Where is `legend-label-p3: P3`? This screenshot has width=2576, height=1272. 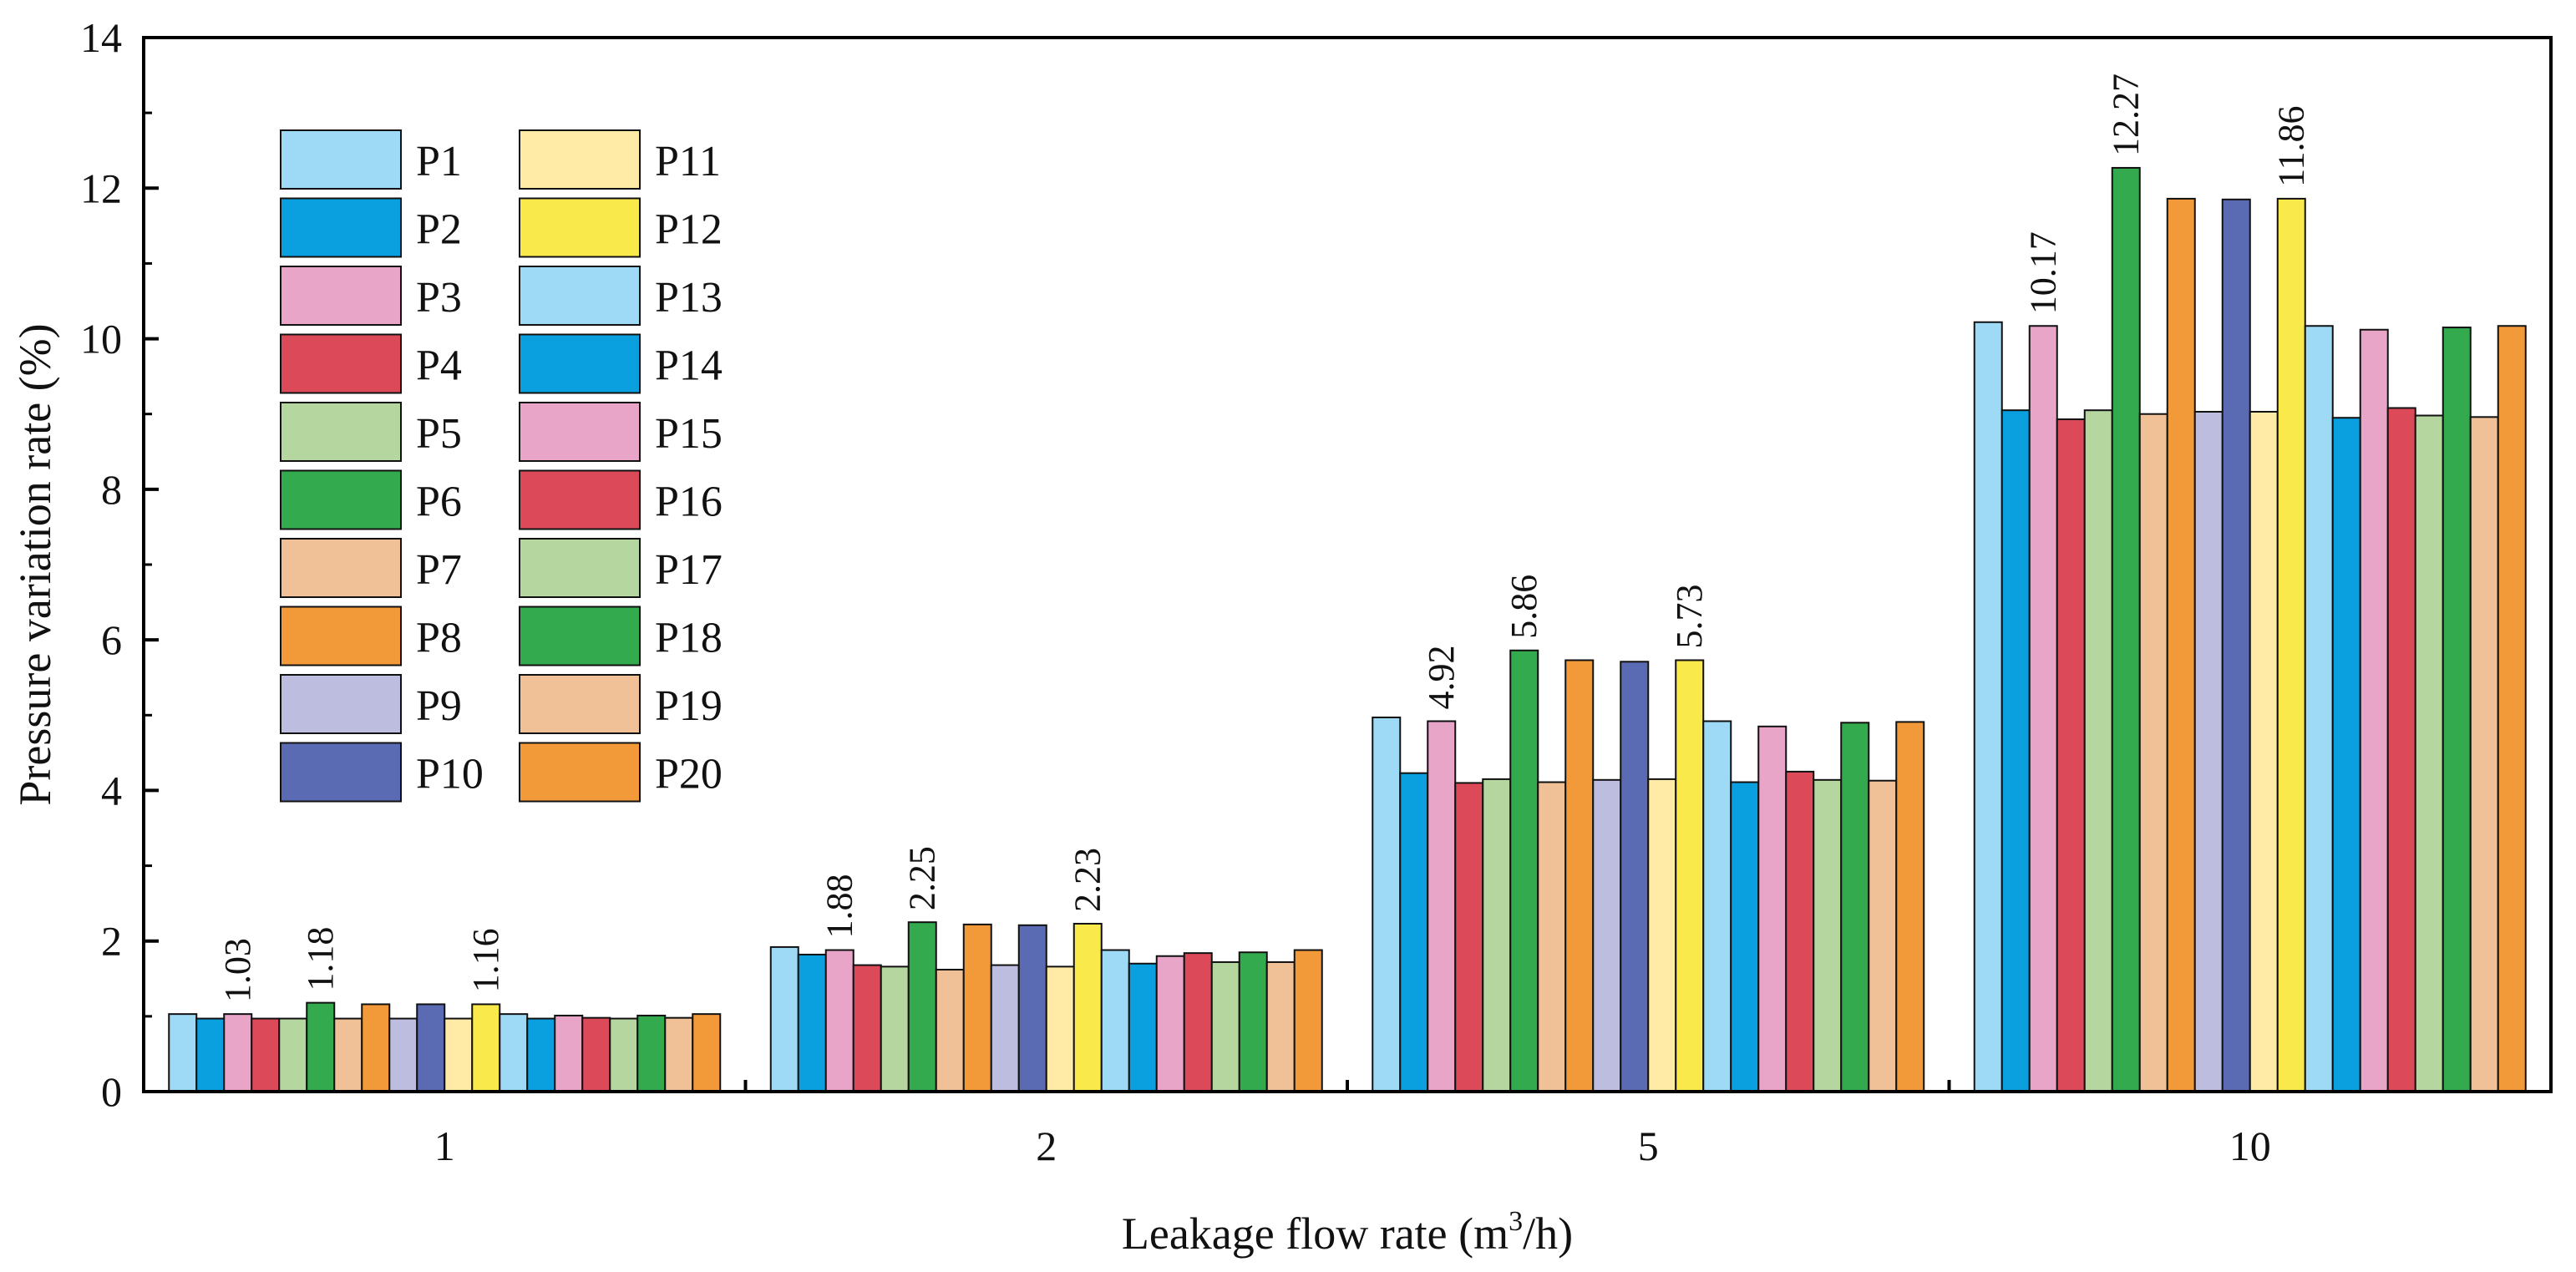 legend-label-p3: P3 is located at coordinates (439, 298).